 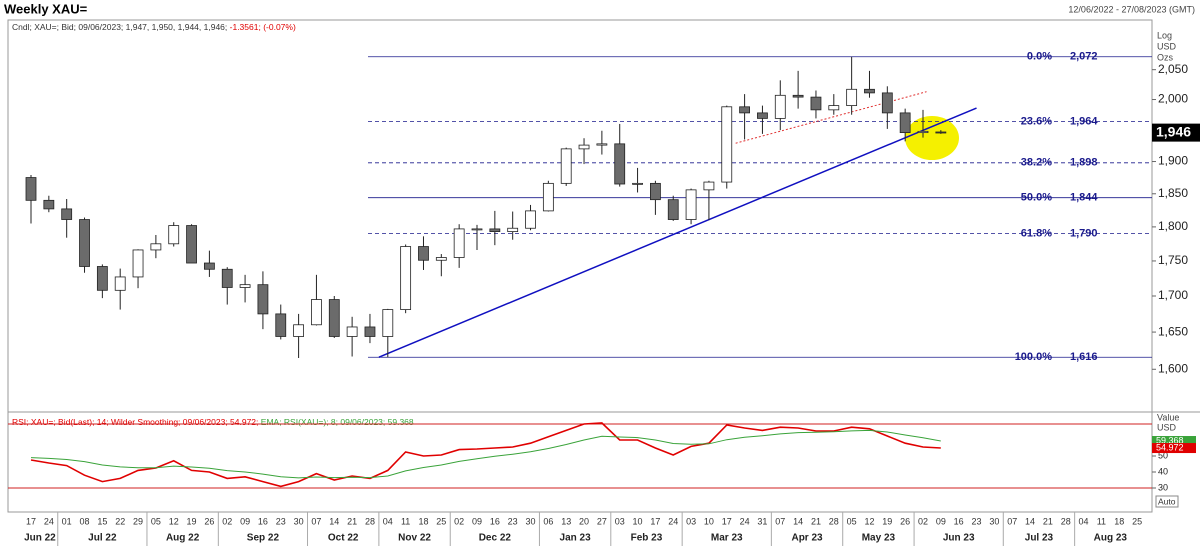 What do you see at coordinates (1173, 161) in the screenshot?
I see `y-tick-label: 1,900` at bounding box center [1173, 161].